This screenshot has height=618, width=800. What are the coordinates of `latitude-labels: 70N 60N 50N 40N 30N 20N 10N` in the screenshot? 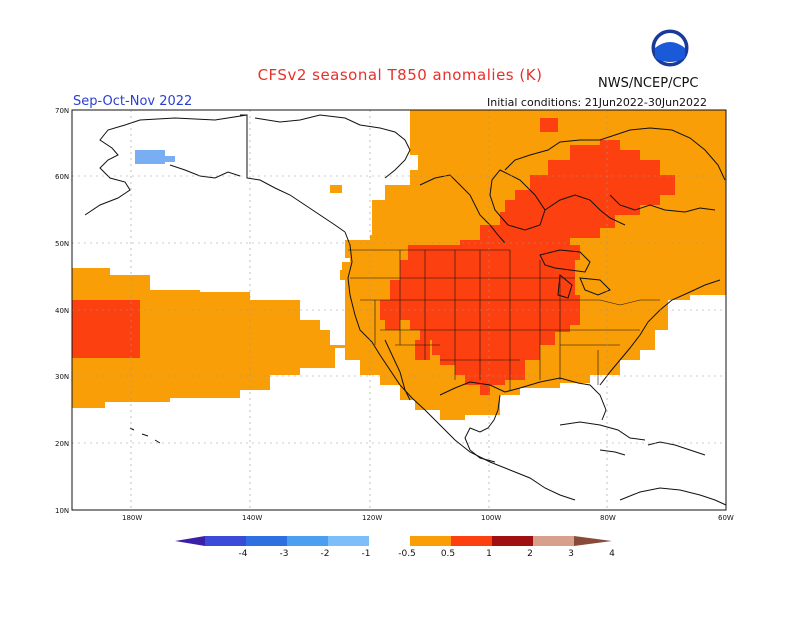 It's located at (62, 311).